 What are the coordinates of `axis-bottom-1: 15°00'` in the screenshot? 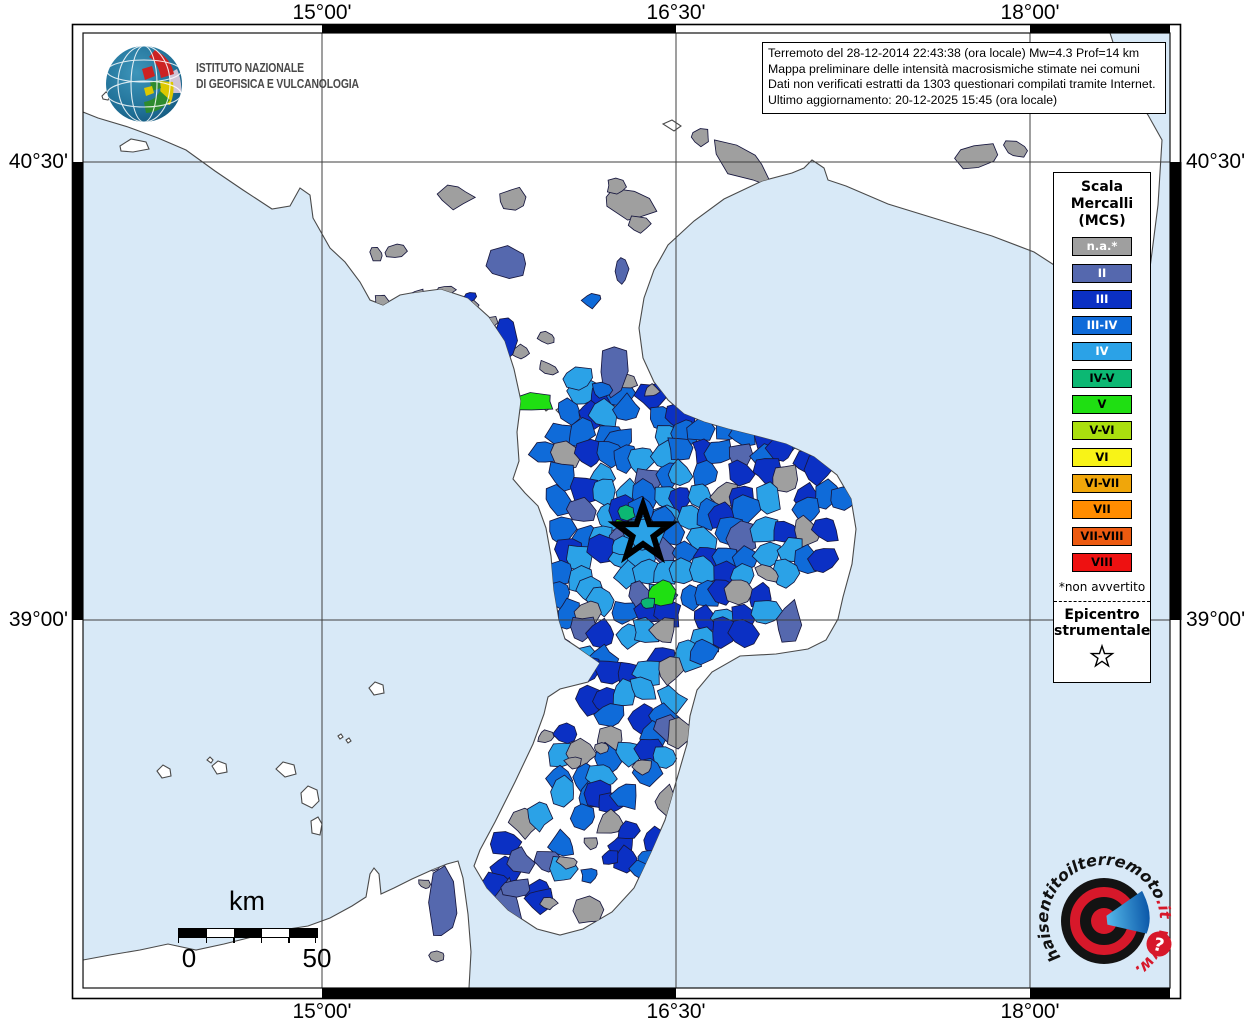 It's located at (322, 1011).